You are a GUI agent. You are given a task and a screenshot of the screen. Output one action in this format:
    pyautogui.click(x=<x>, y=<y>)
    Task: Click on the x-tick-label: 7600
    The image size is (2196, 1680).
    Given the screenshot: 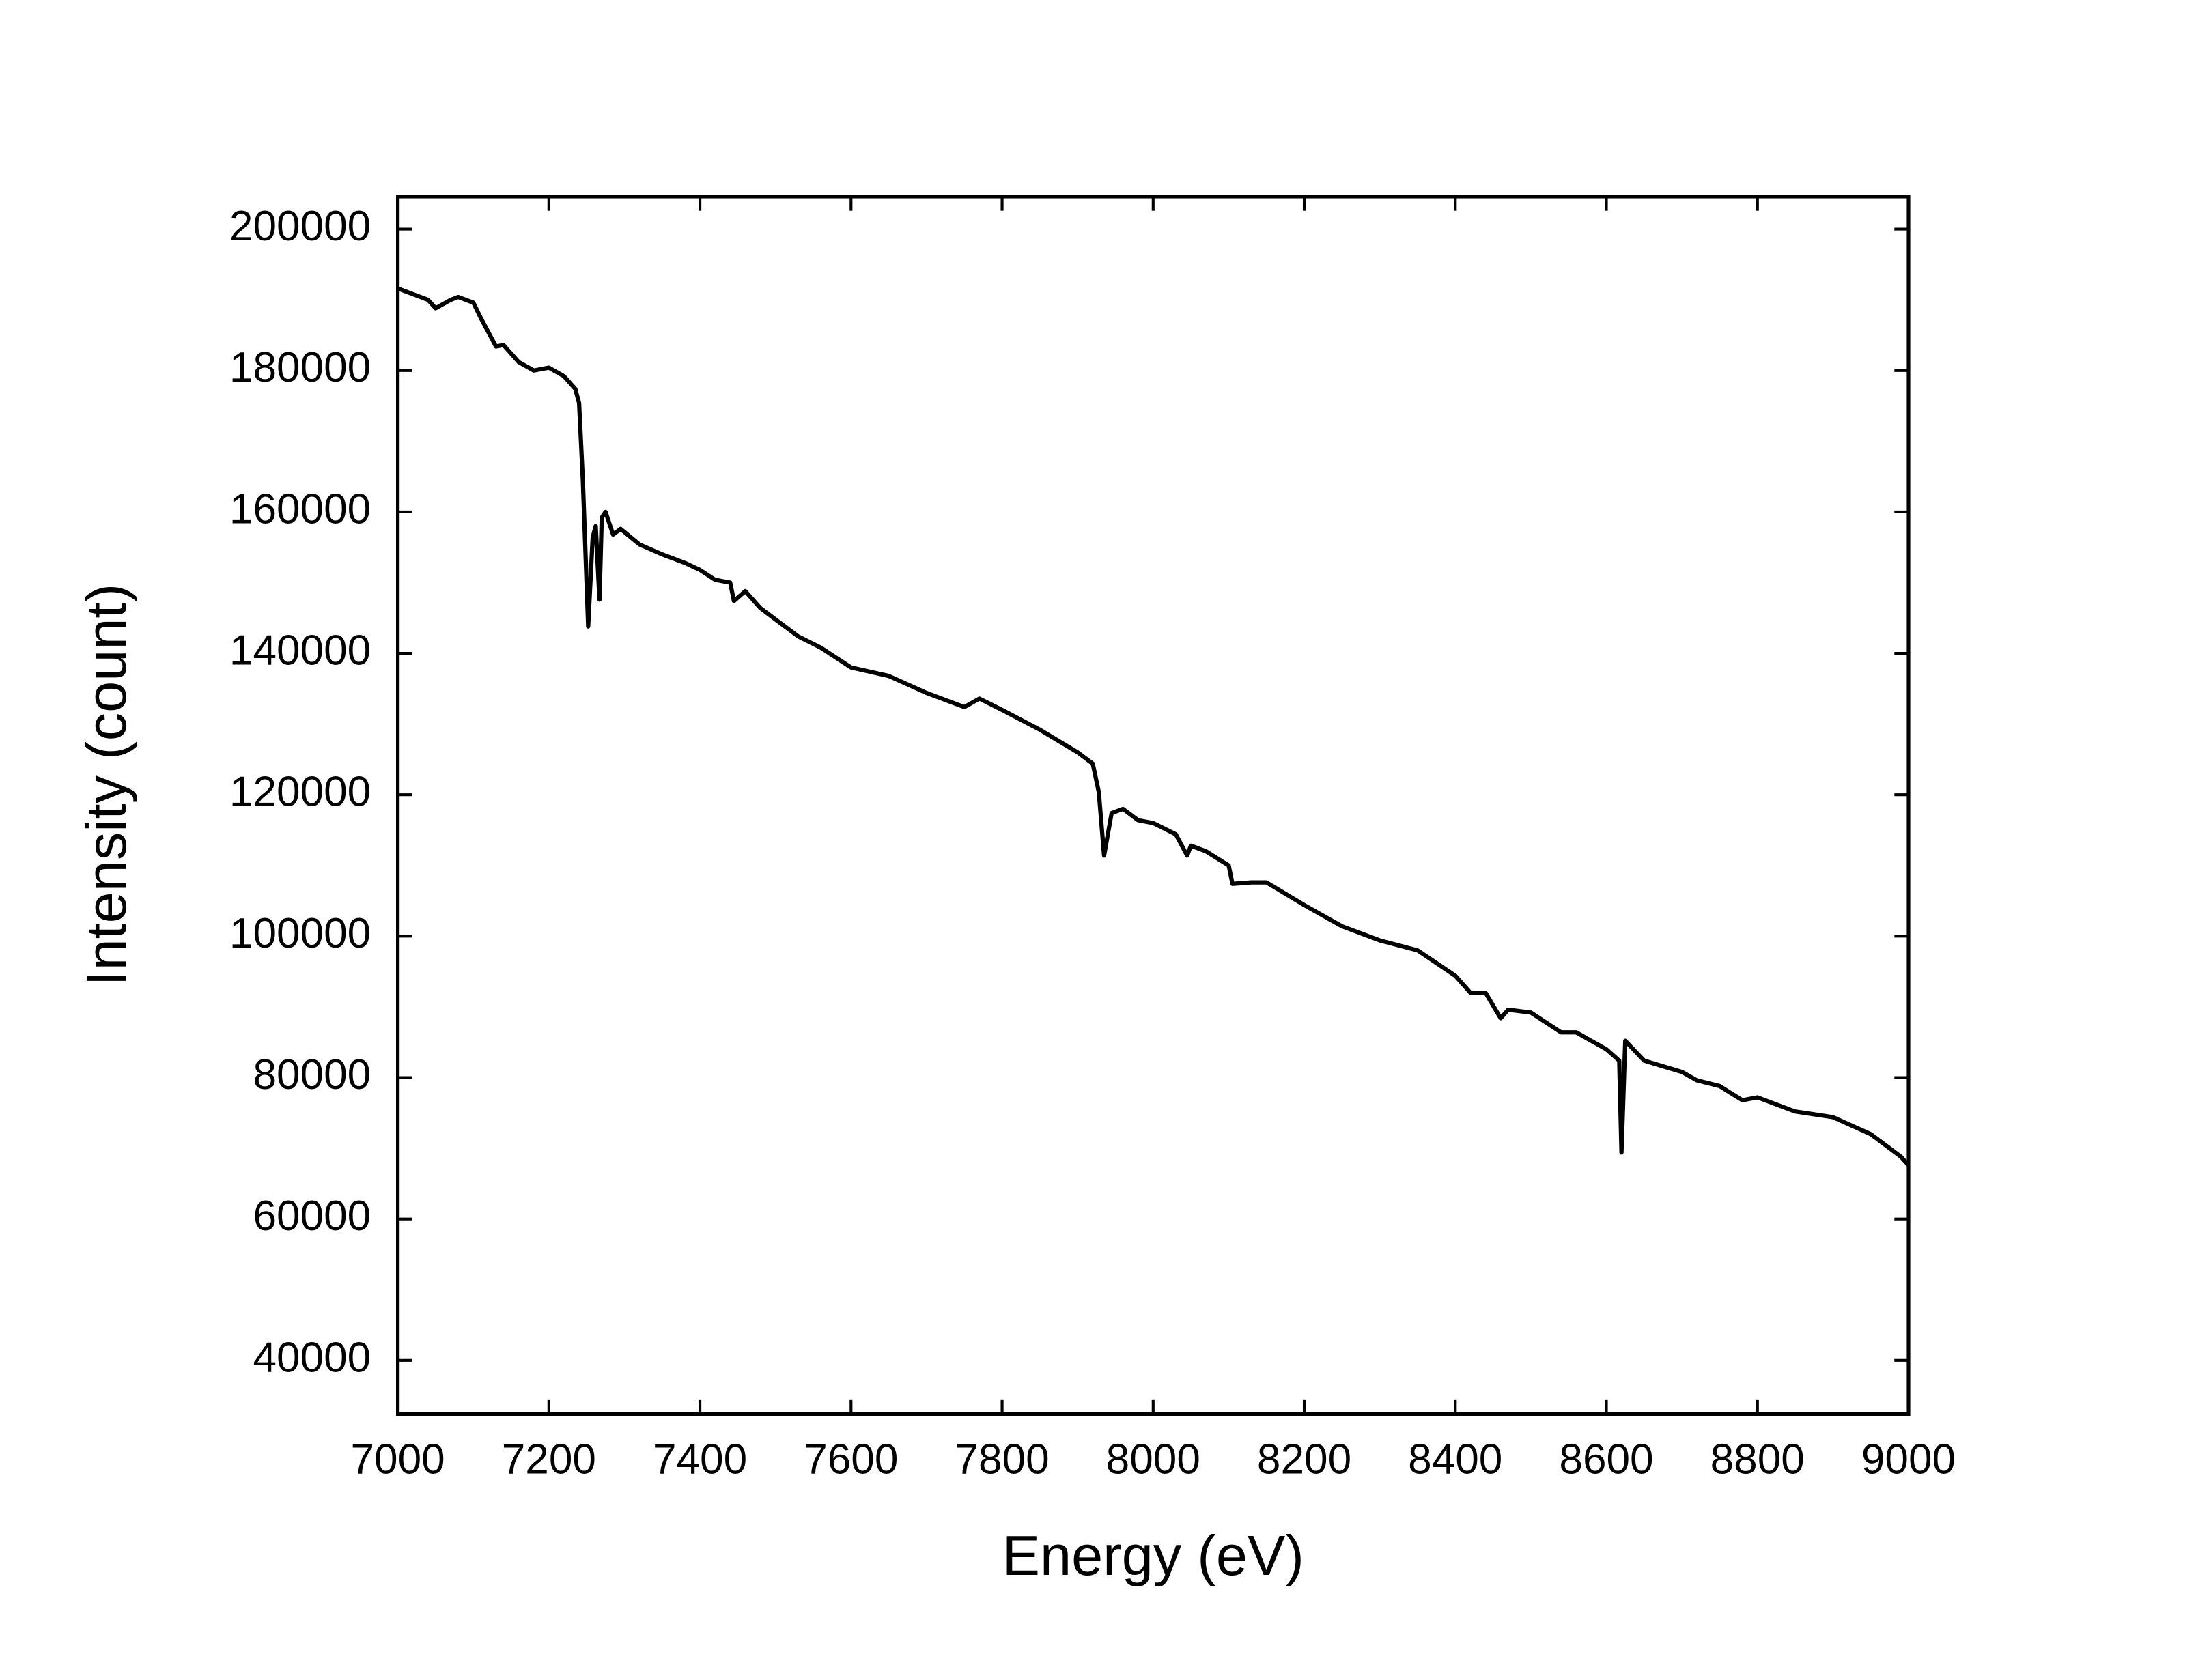 What is the action you would take?
    pyautogui.click(x=851, y=1459)
    